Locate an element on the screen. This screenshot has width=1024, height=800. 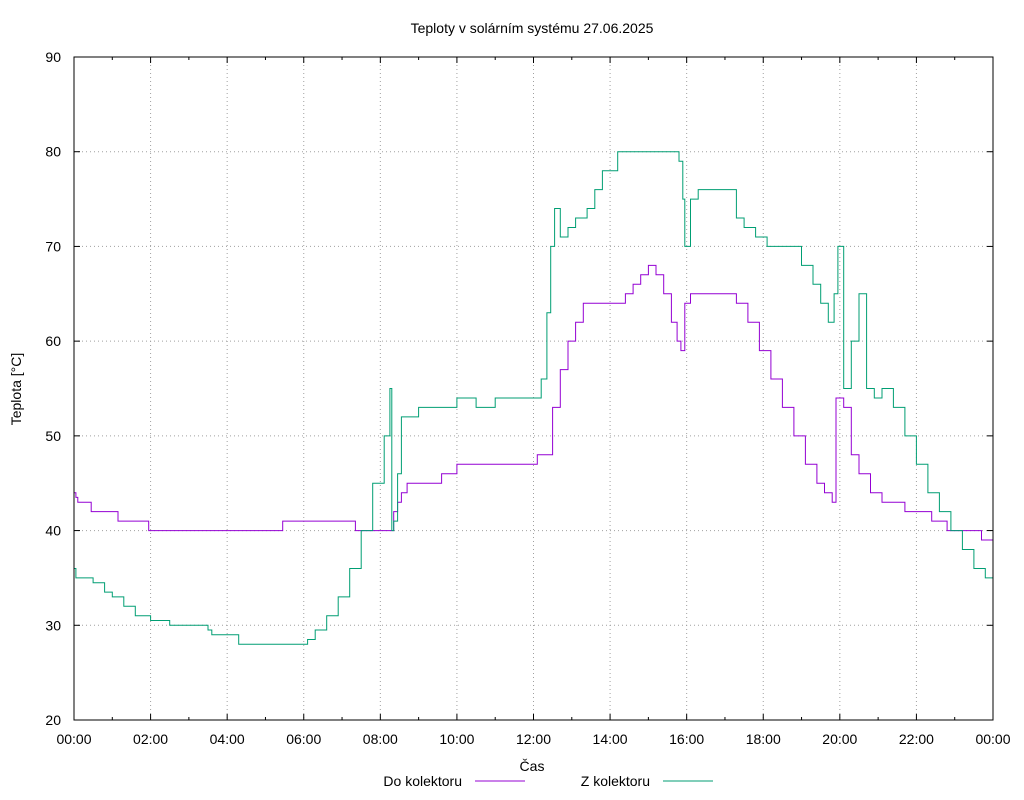
chart-title: Teploty v solárním systému 27.06.2025 is located at coordinates (532, 28).